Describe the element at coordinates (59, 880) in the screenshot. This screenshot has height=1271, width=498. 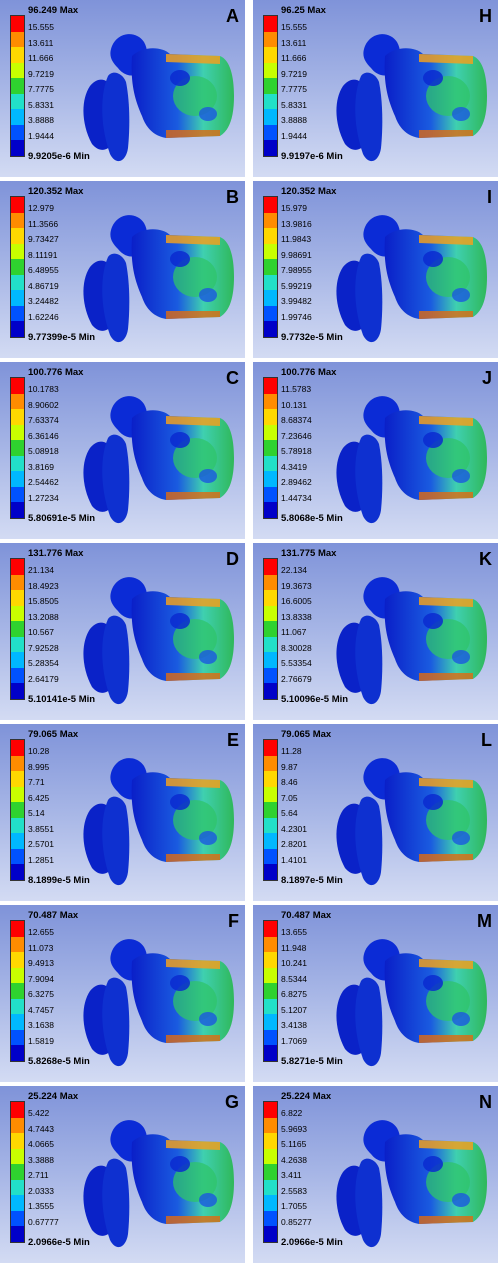
I see `legend-min-label: 8.1899e-5 Min` at that location.